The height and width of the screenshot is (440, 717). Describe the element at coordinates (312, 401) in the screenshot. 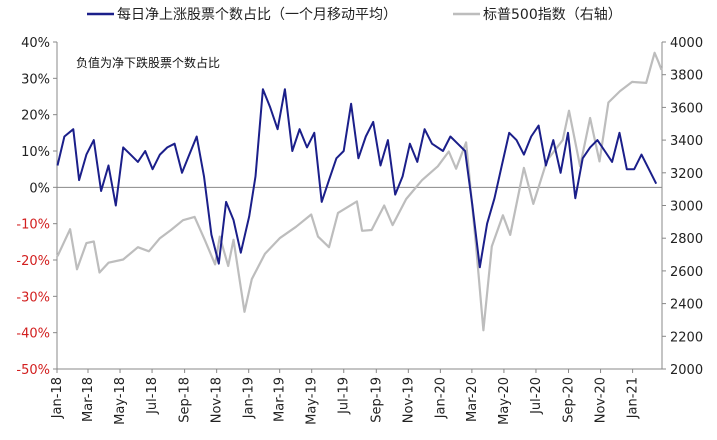

I see `x-tick-label: May-19` at that location.